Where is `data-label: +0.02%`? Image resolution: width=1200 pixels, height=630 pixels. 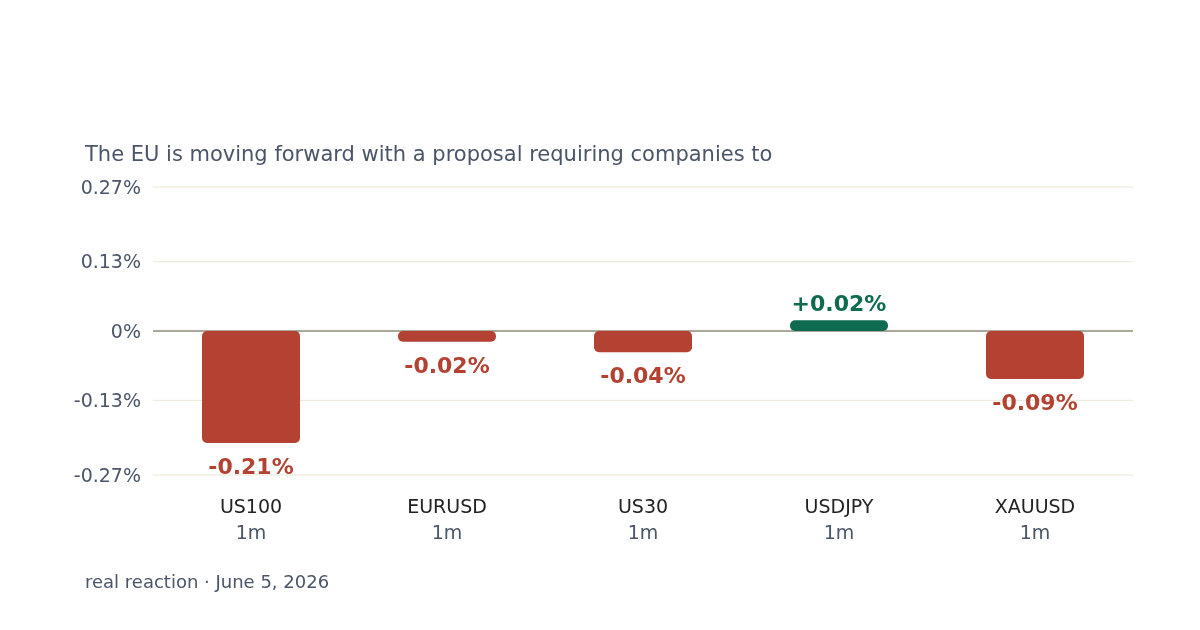
data-label: +0.02% is located at coordinates (839, 304).